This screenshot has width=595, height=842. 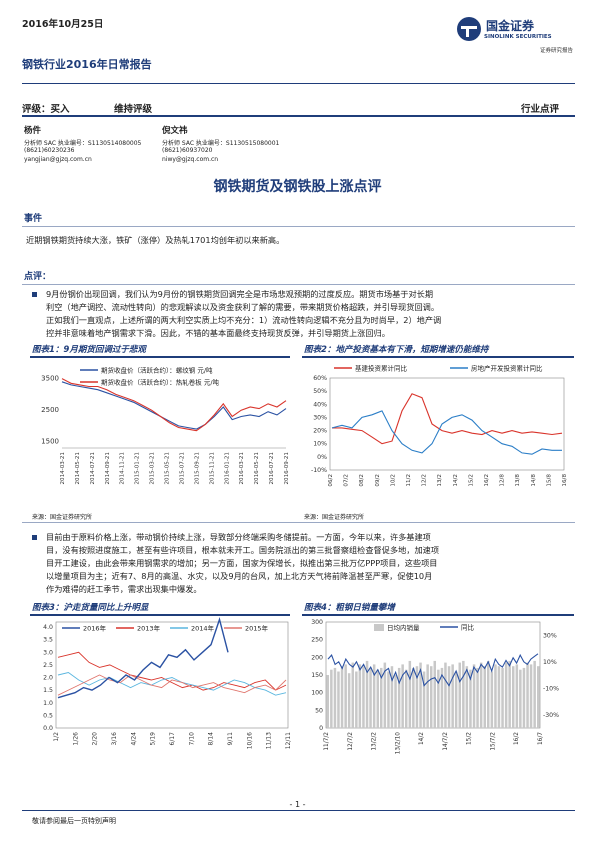 I want to click on legend-realestate-label: 房地产开发投资累计同比, so click(x=507, y=368).